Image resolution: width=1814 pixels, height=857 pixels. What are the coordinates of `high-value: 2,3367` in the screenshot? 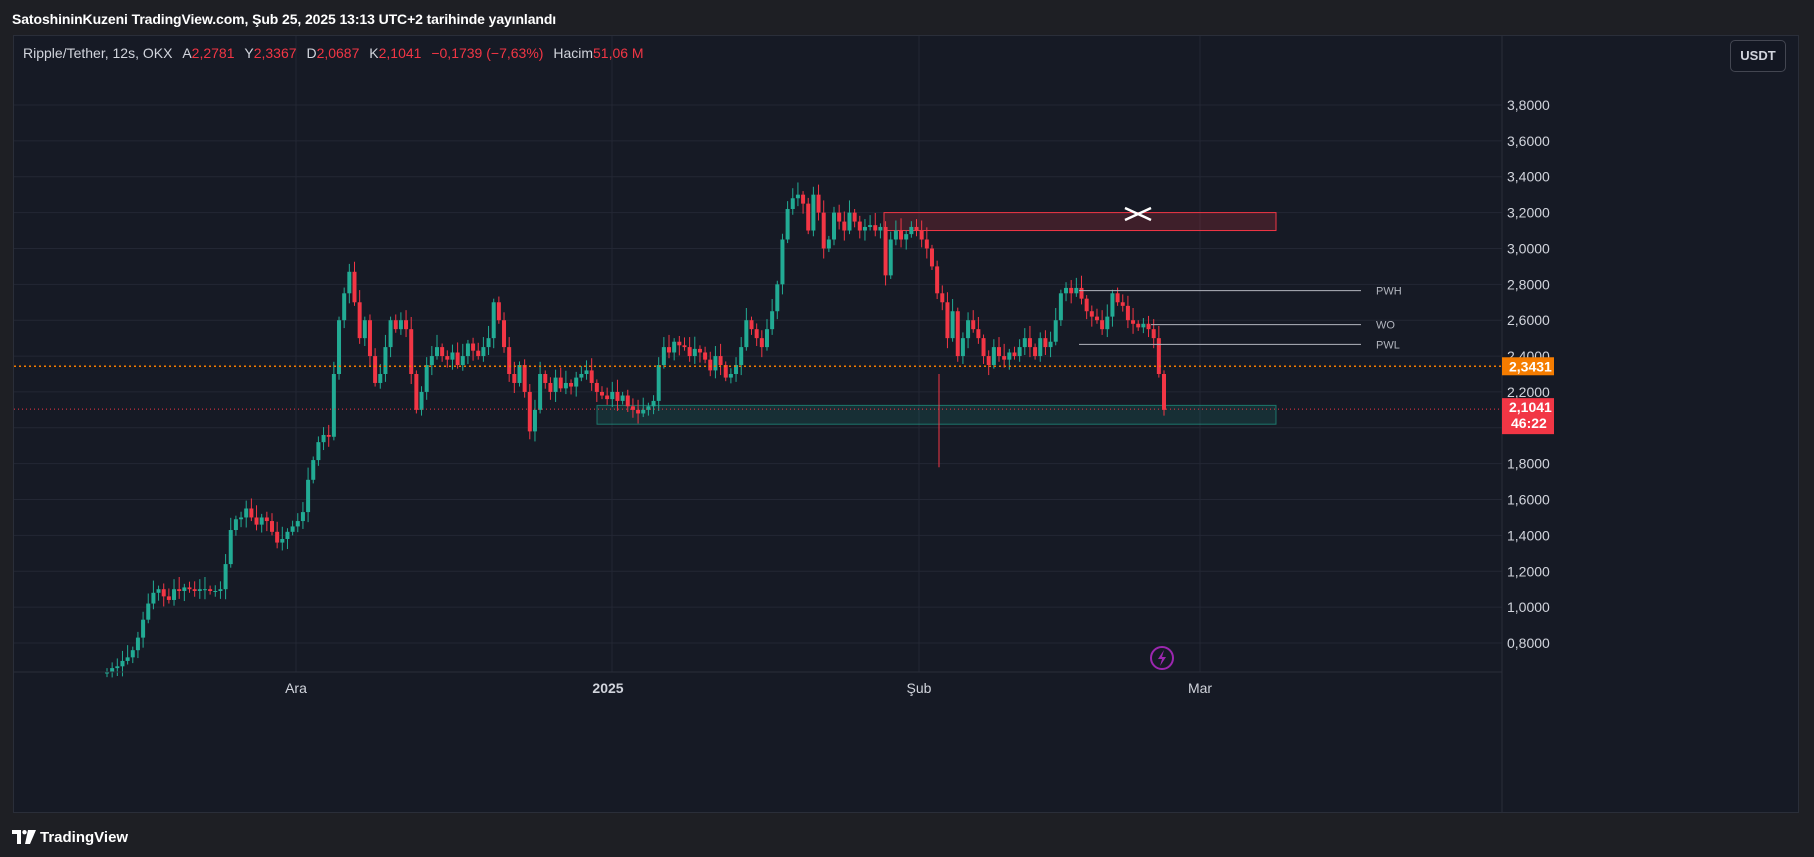 It's located at (275, 53).